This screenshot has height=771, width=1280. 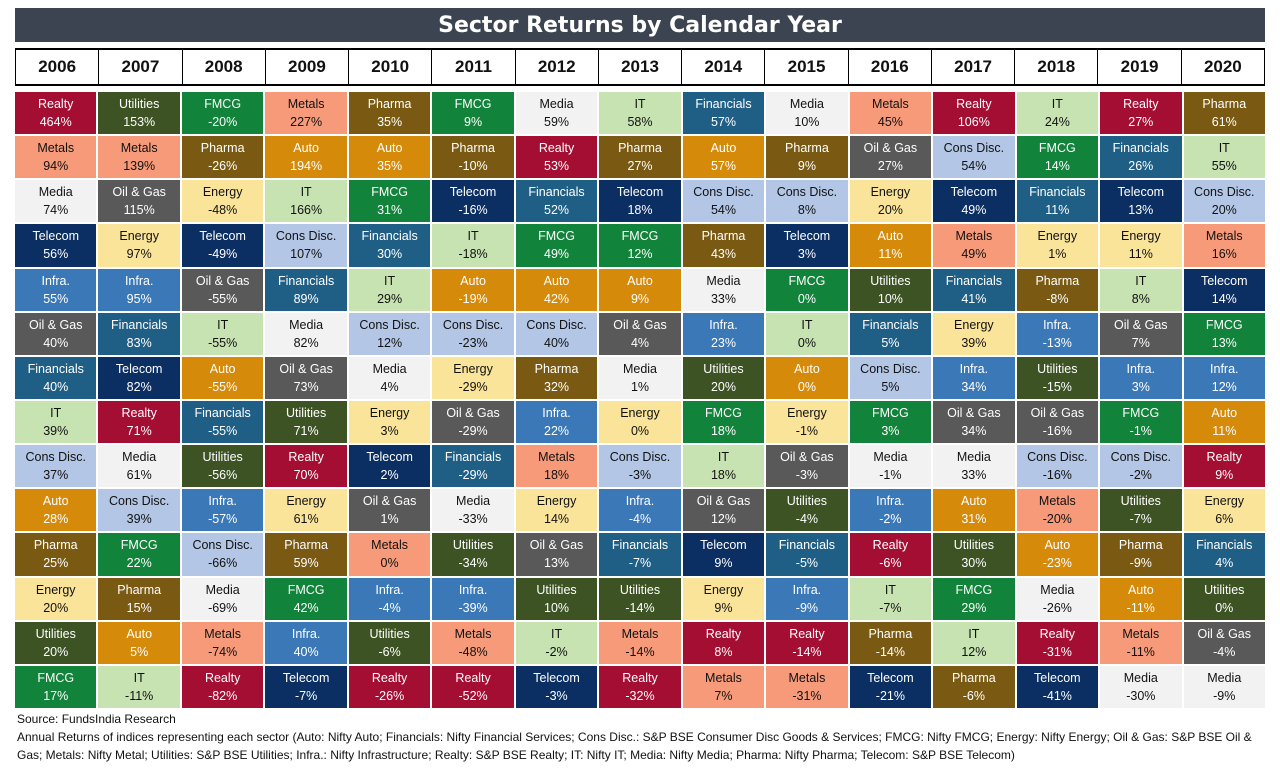 I want to click on return-value: -30%, so click(x=1141, y=695).